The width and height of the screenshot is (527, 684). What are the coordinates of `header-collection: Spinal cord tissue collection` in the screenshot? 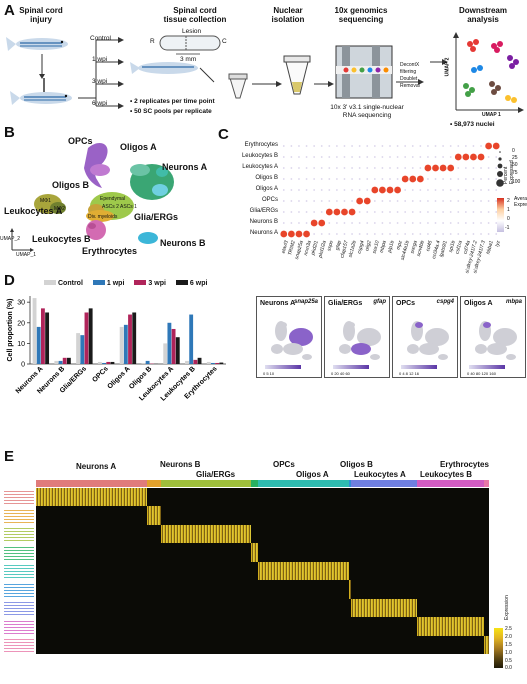 It's located at (195, 15).